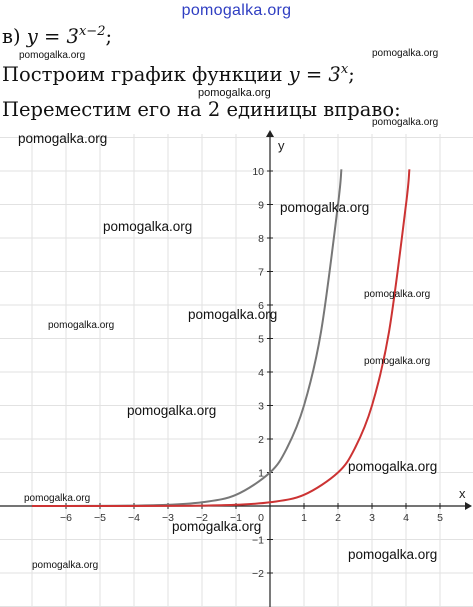 This screenshot has width=473, height=607. Describe the element at coordinates (66, 36) in the screenshot. I see `problem-formula: y = 3x−2` at that location.